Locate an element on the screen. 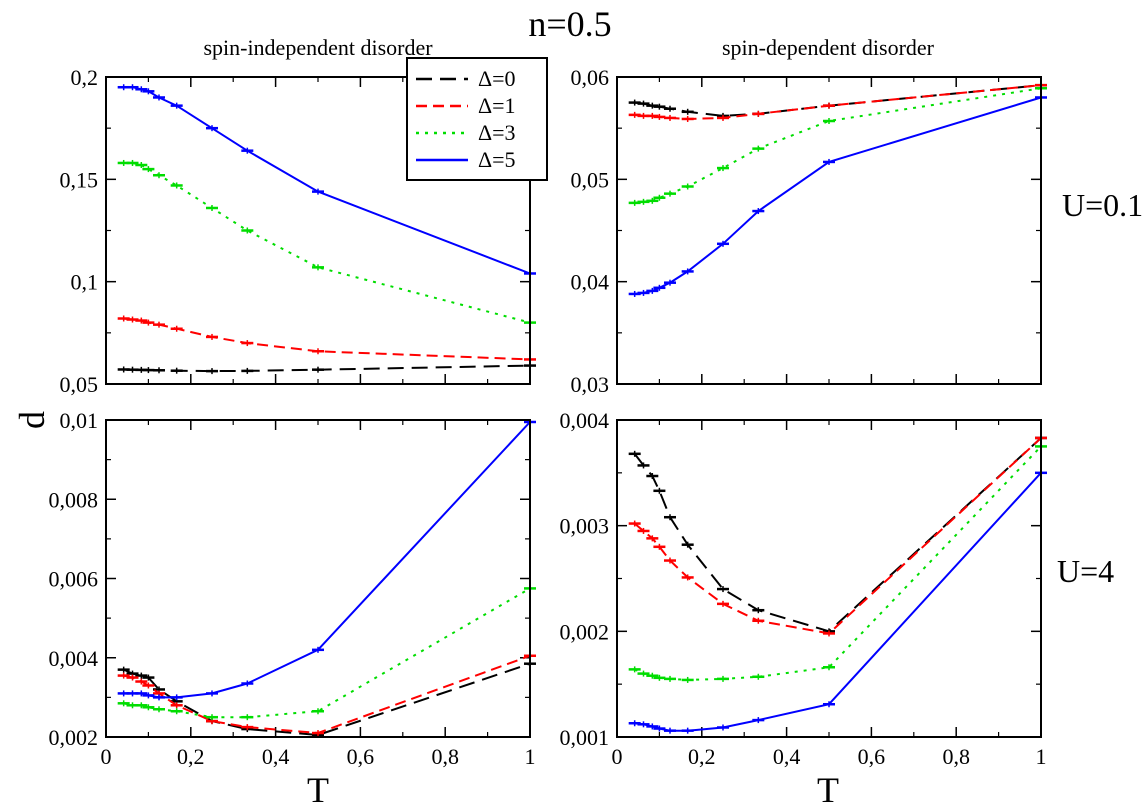  y-tick-label: 0,001 is located at coordinates (585, 737).